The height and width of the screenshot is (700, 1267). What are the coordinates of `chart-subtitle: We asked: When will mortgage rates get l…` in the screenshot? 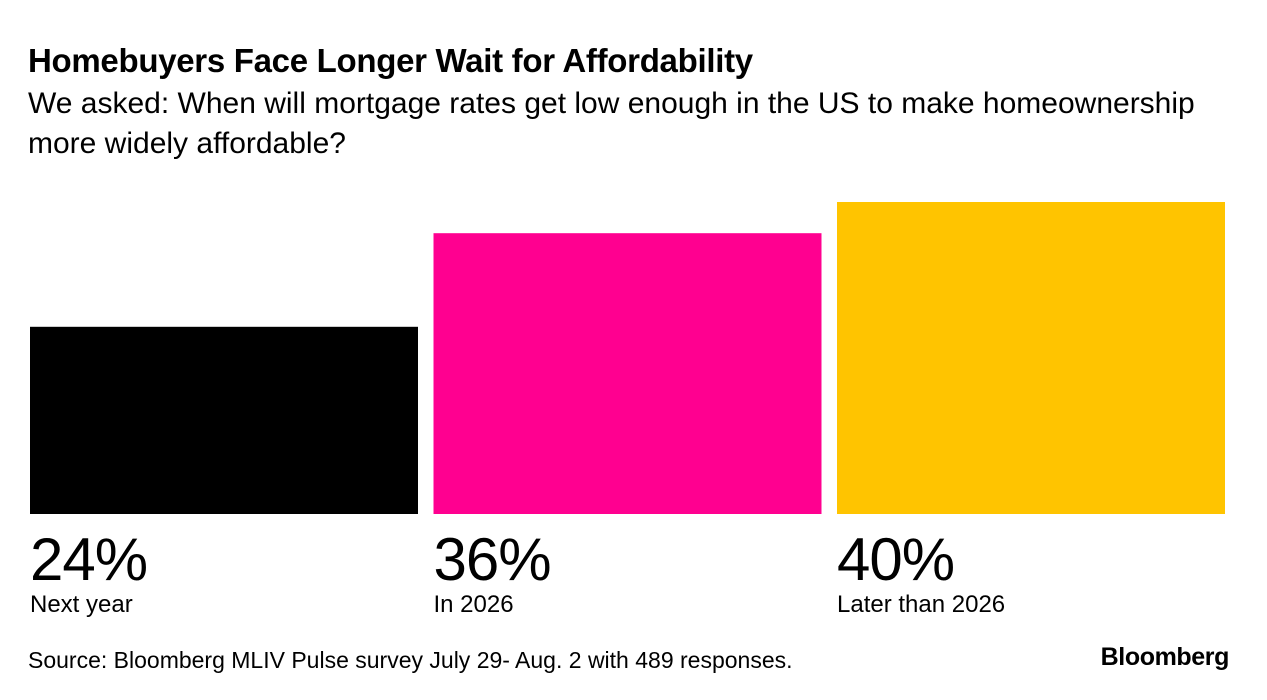 It's located at (611, 123).